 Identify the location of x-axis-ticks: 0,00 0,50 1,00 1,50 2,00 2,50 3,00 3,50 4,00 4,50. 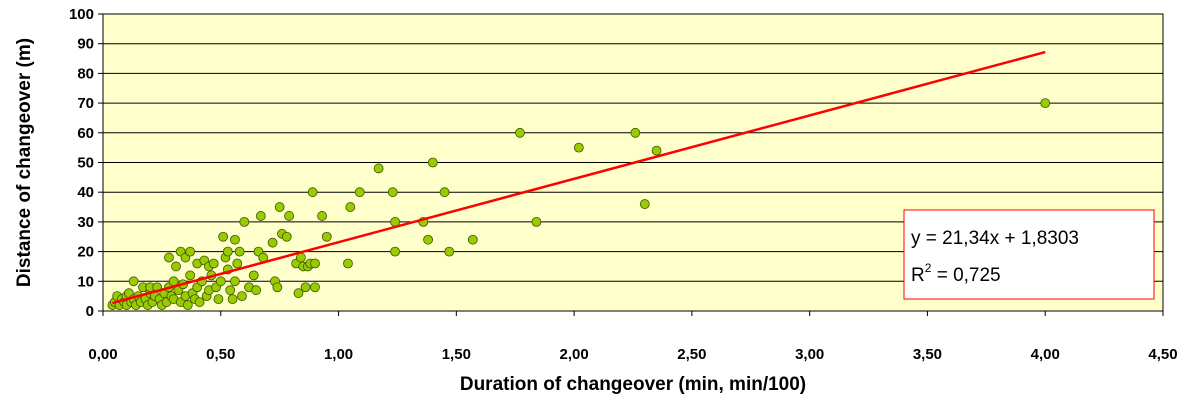
(633, 337).